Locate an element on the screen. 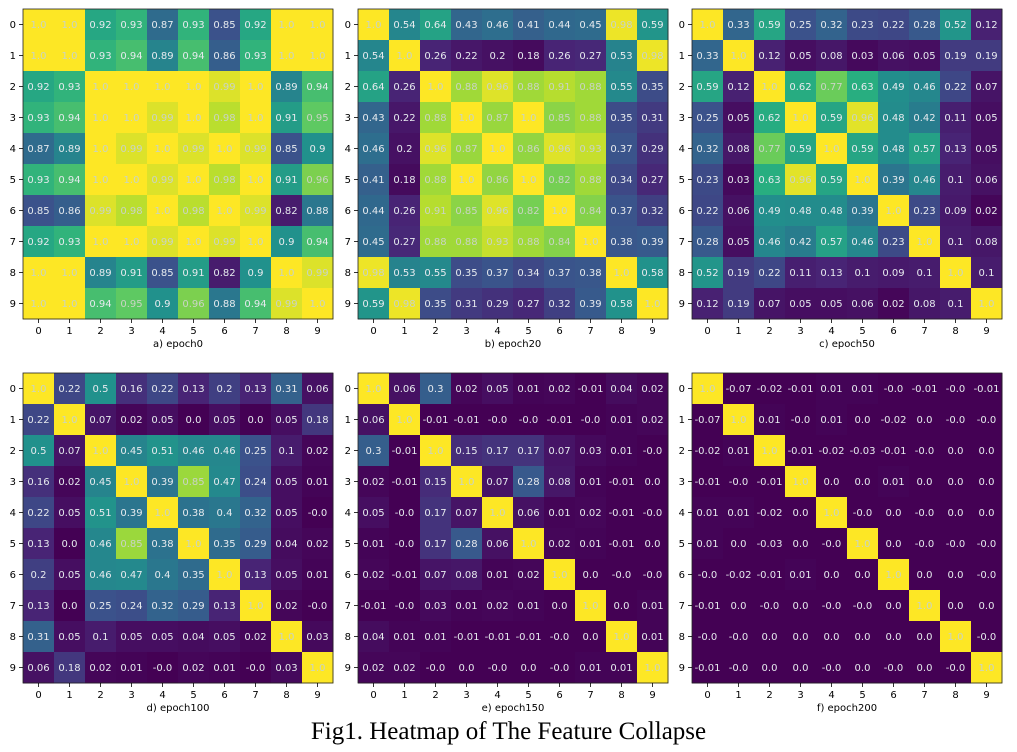  subplot-caption: b) epoch20 is located at coordinates (513, 344).